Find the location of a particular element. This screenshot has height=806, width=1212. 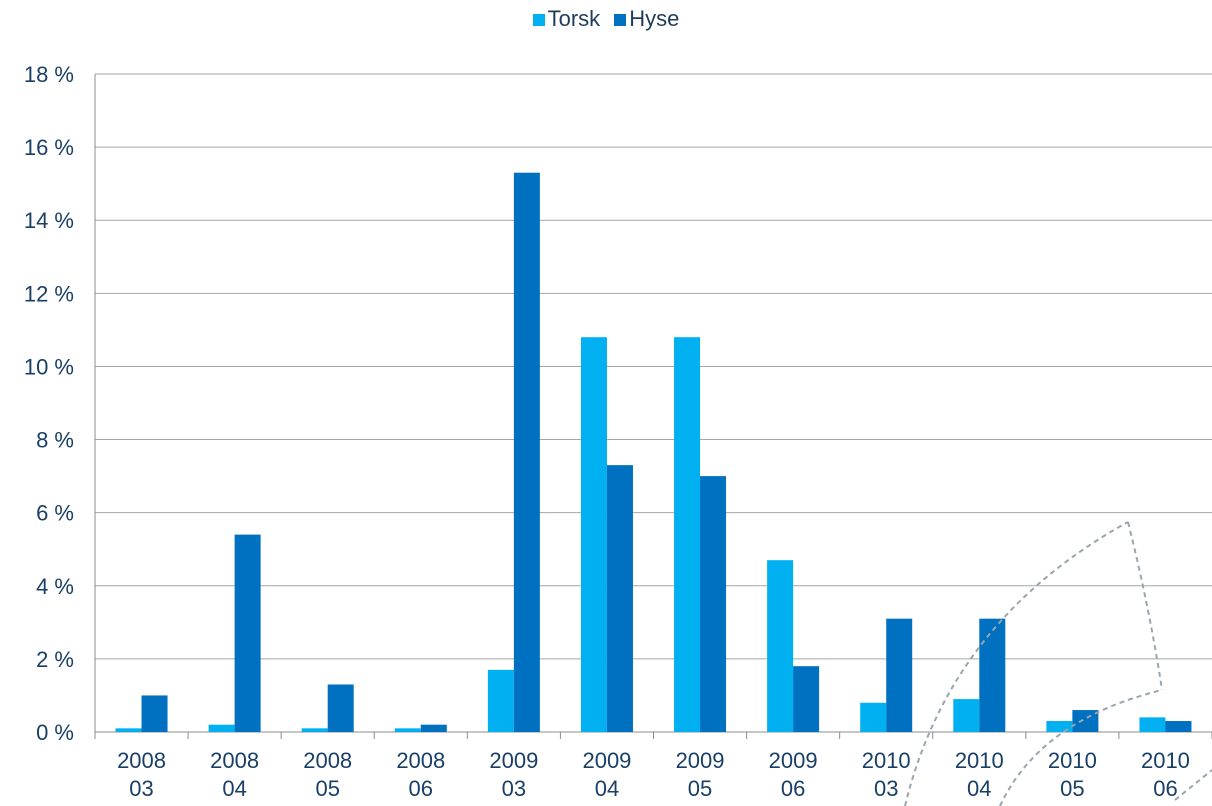

x-tick-label: 2009 06 is located at coordinates (793, 774).